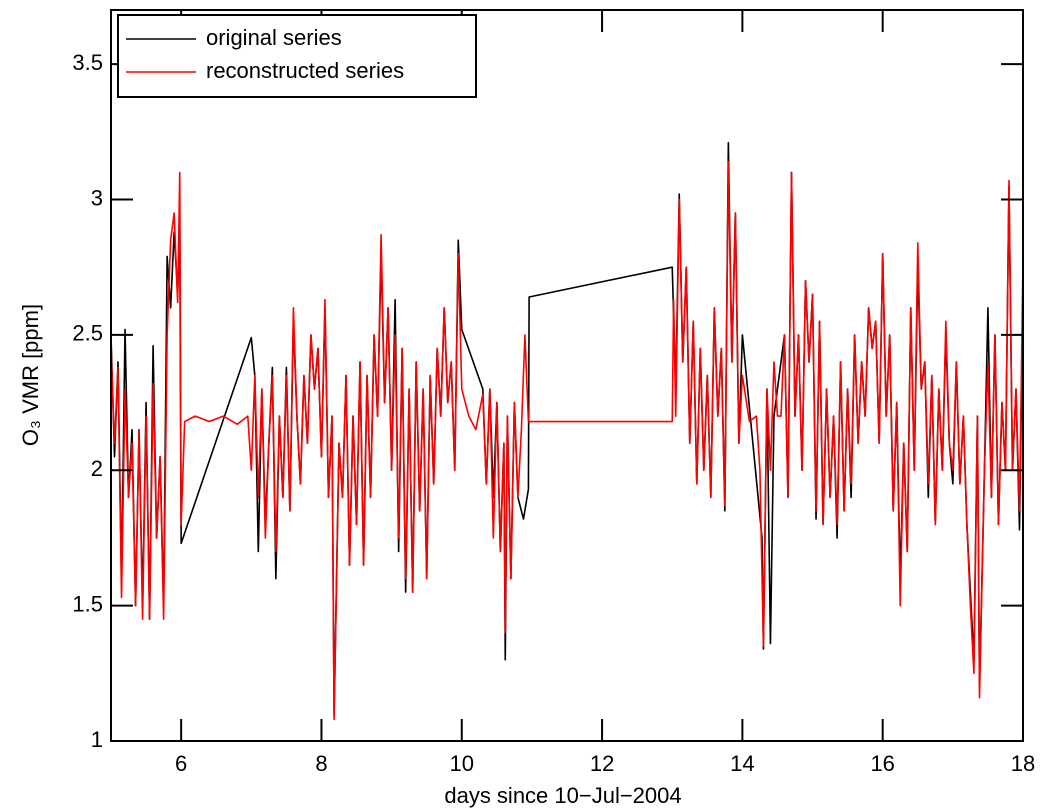  What do you see at coordinates (462, 763) in the screenshot?
I see `x-tick-label: 10` at bounding box center [462, 763].